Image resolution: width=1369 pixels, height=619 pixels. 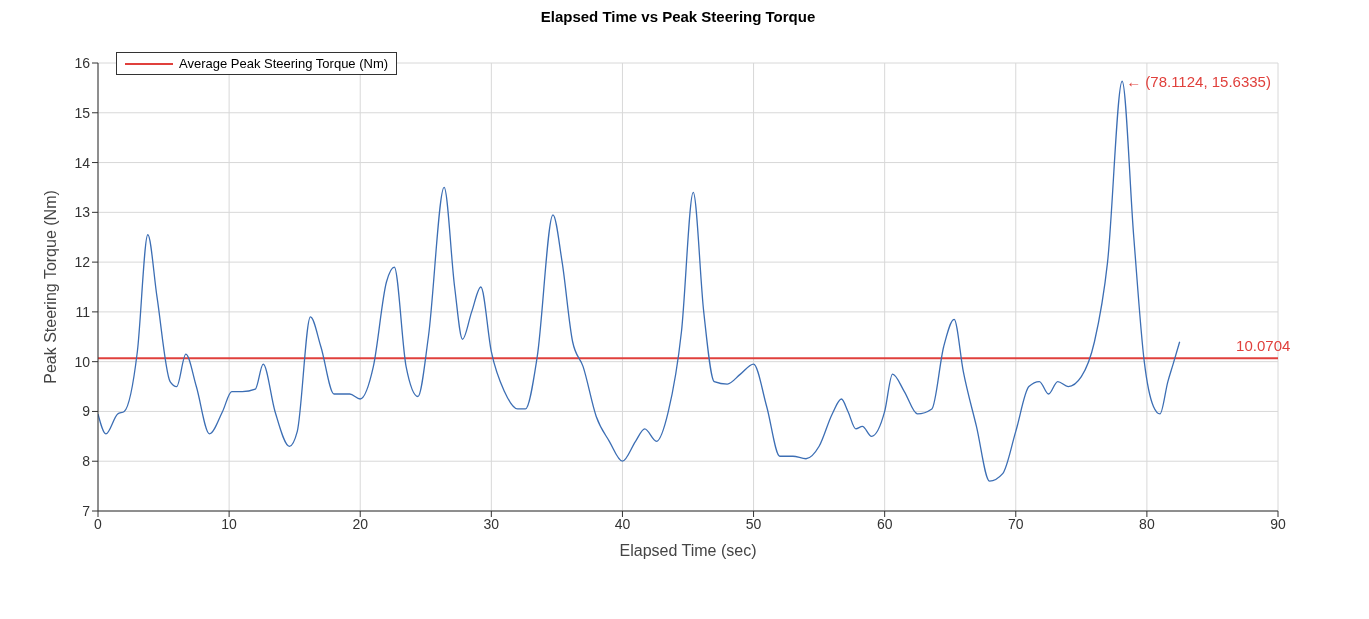 I want to click on y-tick-label: 13, so click(x=82, y=212).